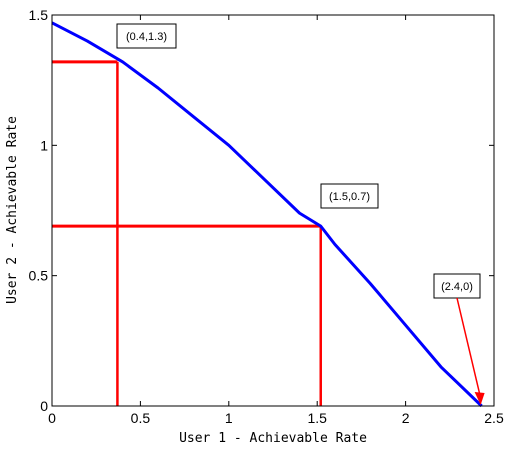 This screenshot has height=450, width=511. What do you see at coordinates (12, 210) in the screenshot?
I see `y-axis-label: User 2 - Achievable Rate` at bounding box center [12, 210].